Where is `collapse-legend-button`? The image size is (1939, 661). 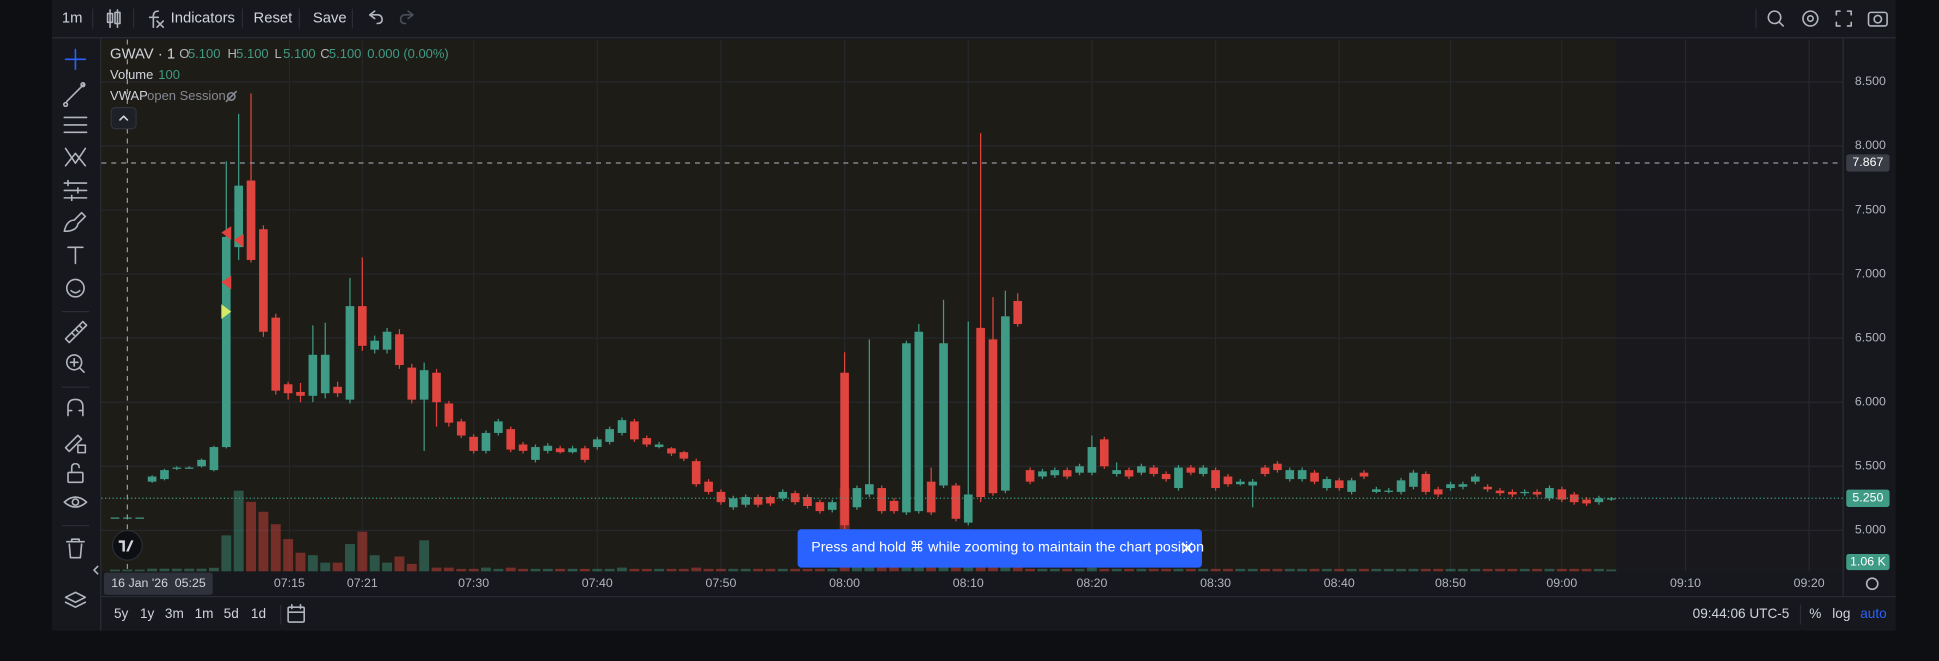 collapse-legend-button is located at coordinates (123, 118).